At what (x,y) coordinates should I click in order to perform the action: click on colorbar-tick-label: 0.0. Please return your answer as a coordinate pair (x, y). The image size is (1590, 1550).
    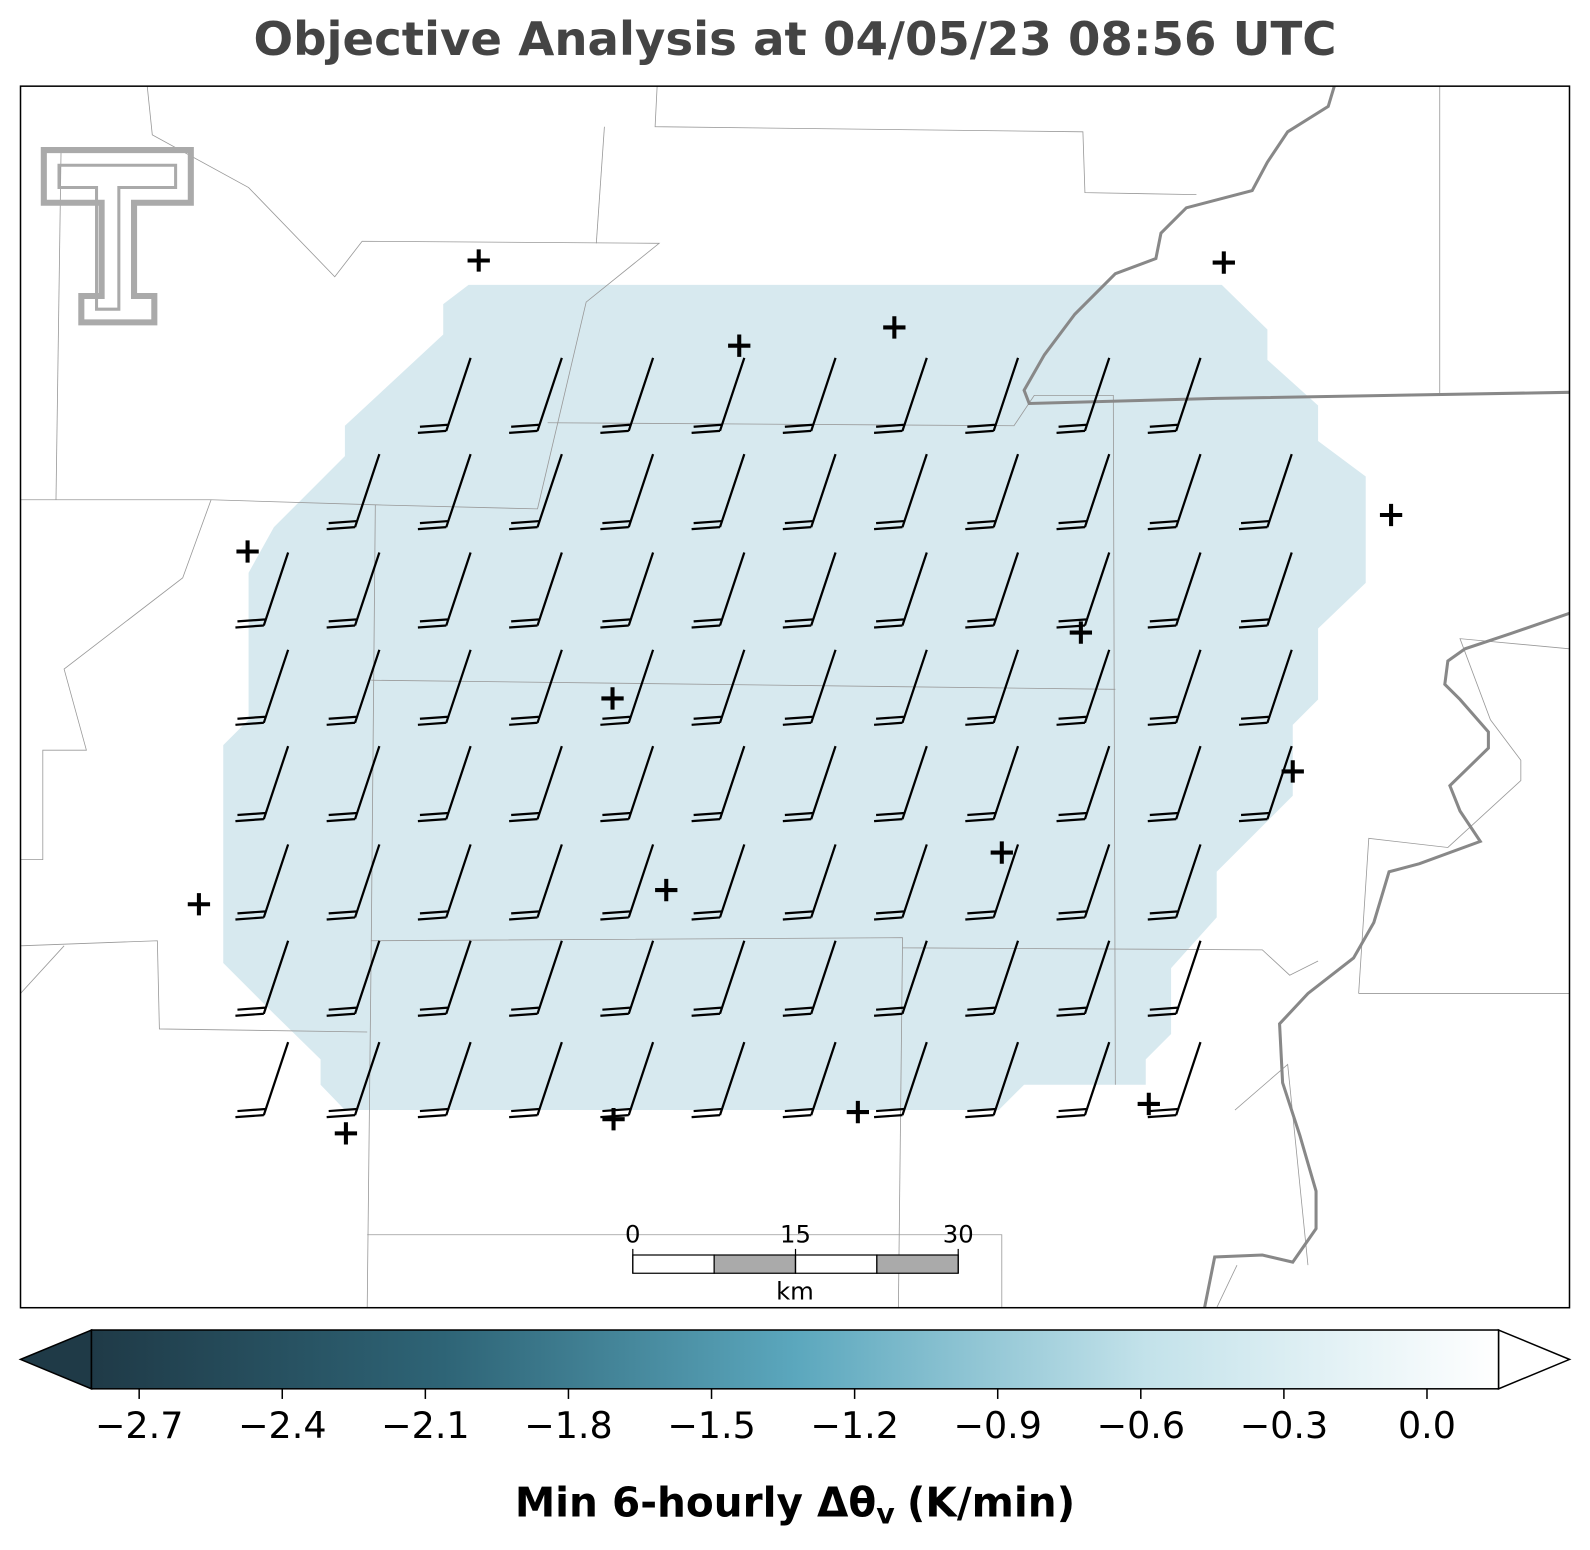
    Looking at the image, I should click on (1427, 1425).